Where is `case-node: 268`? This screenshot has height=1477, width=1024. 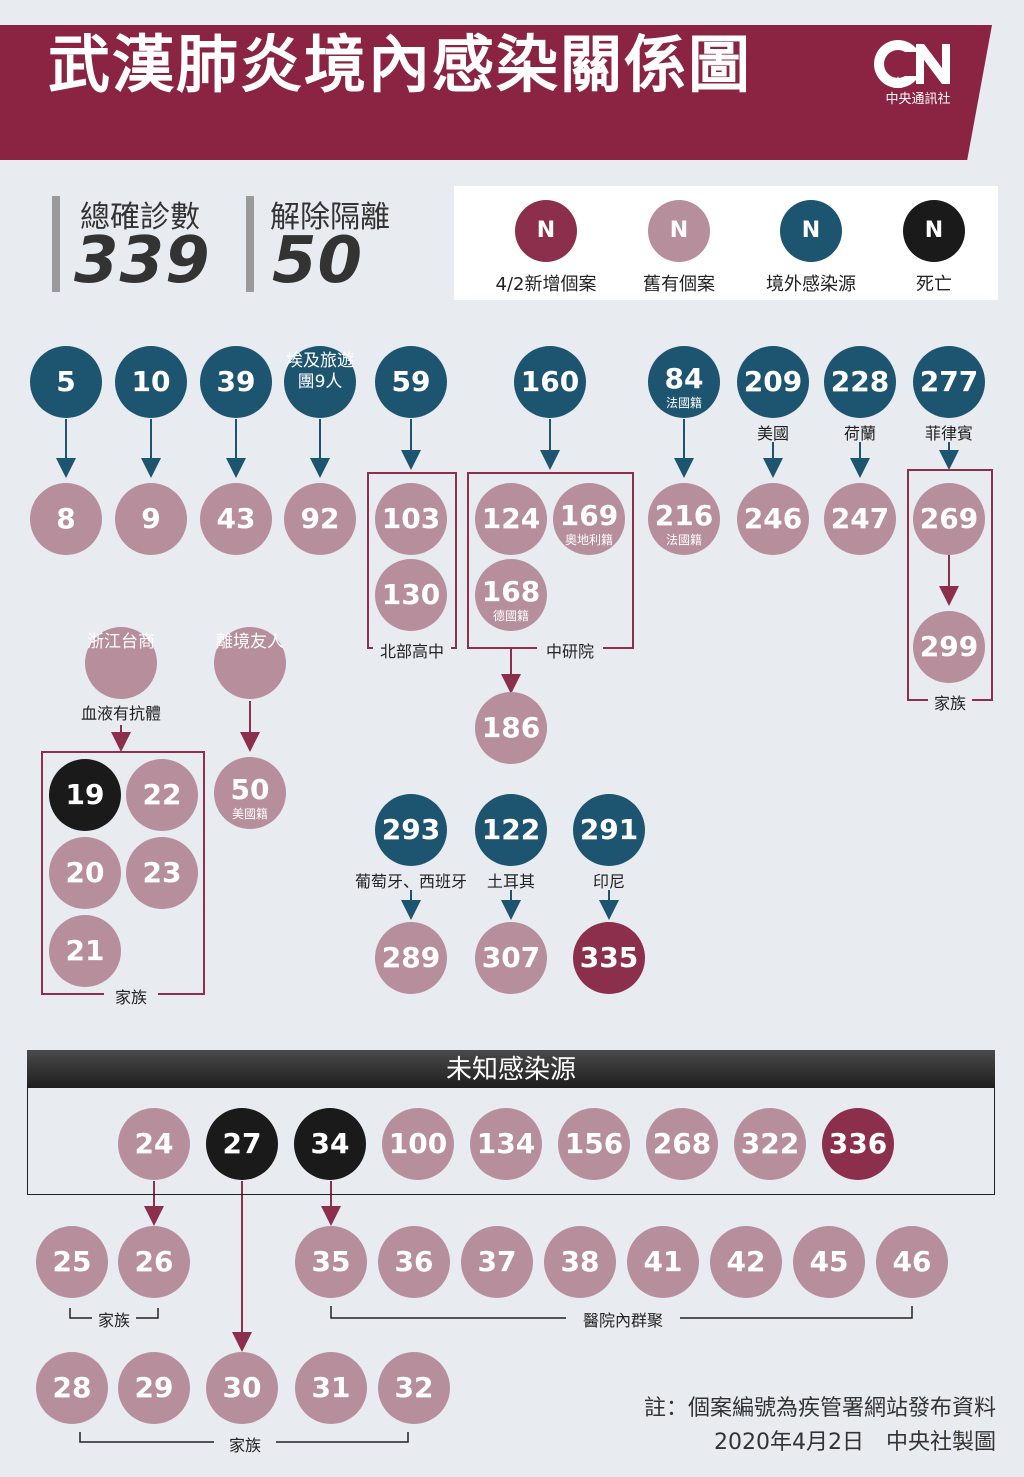 case-node: 268 is located at coordinates (682, 1144).